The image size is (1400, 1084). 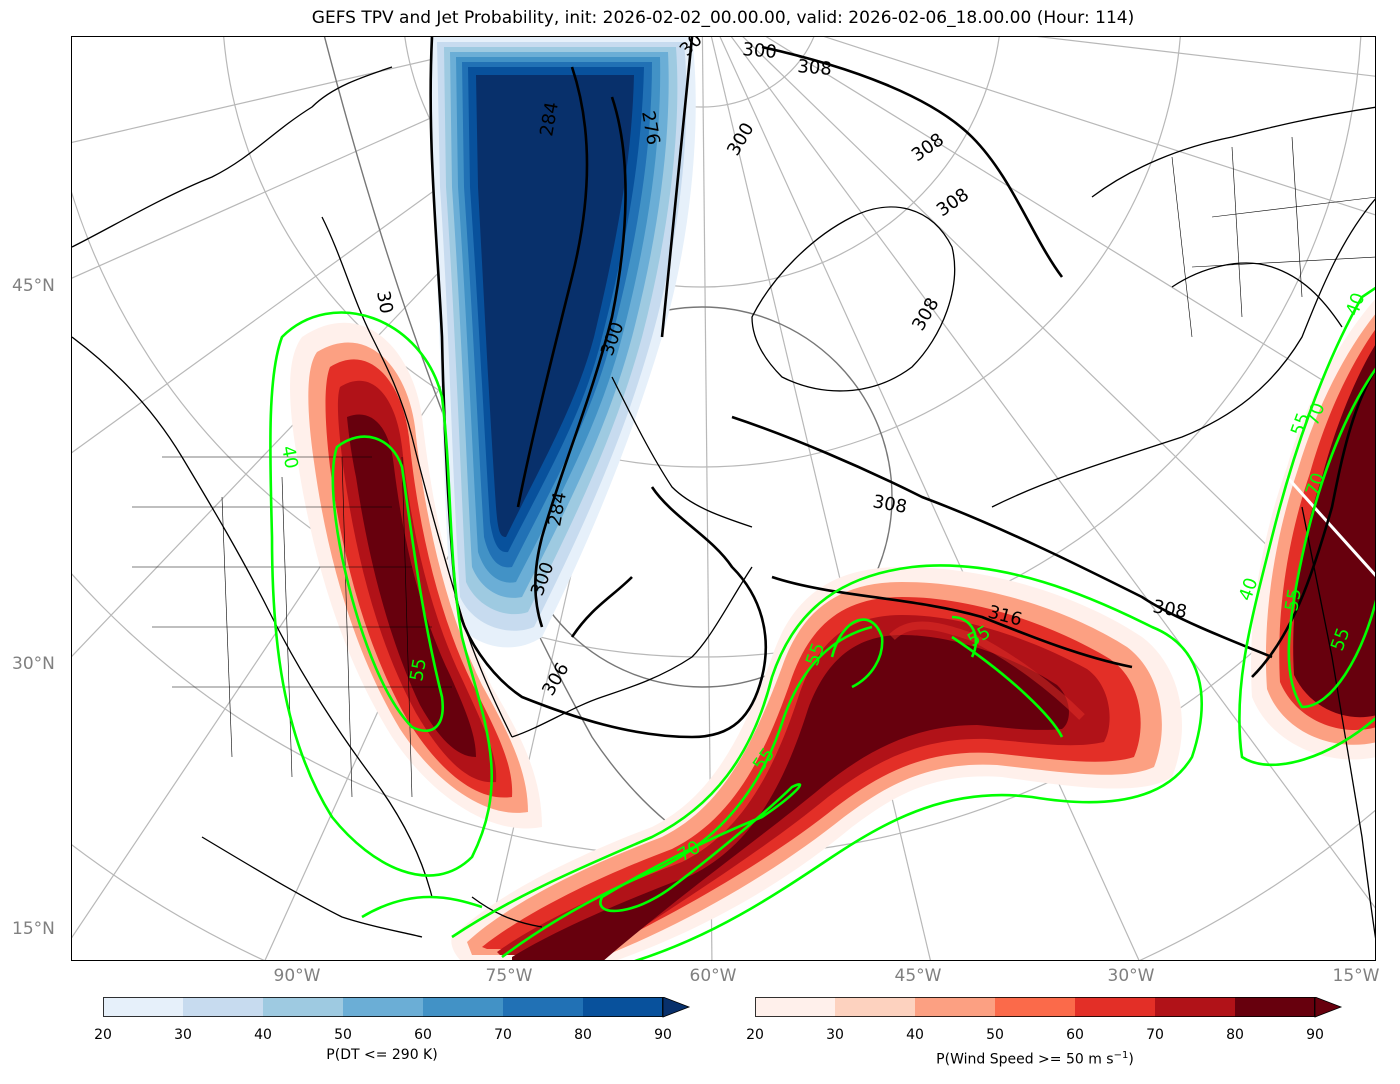 I want to click on lon-label-15w: 15°W, so click(x=1356, y=976).